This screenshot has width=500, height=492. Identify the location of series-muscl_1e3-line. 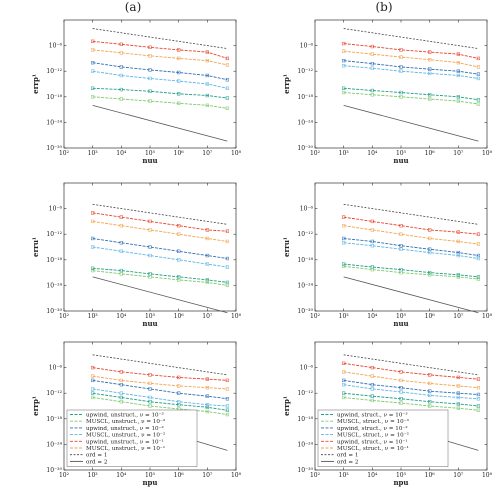
(411, 272).